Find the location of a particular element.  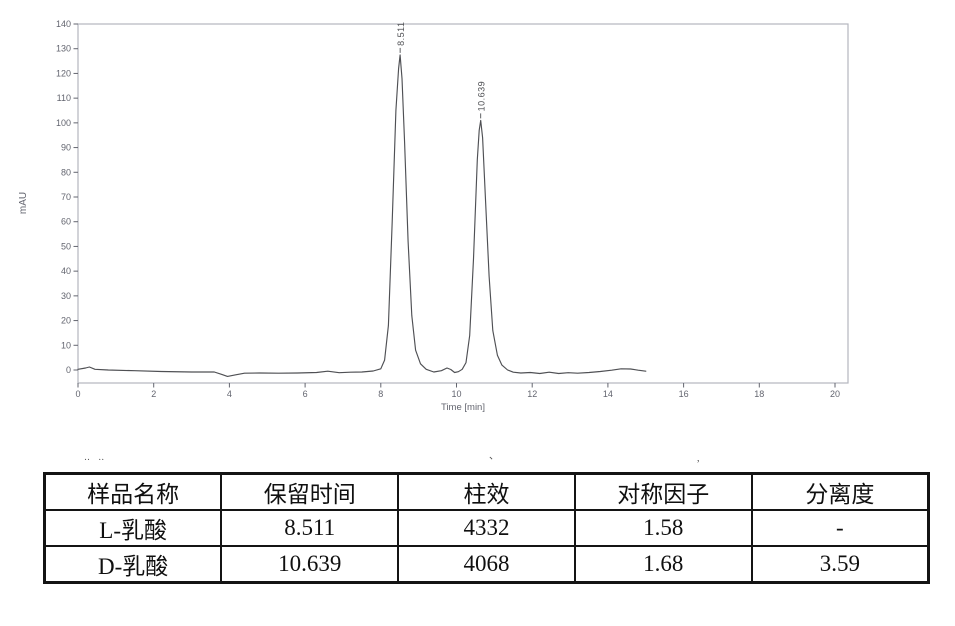

x-tick-label: 2 is located at coordinates (153, 394).